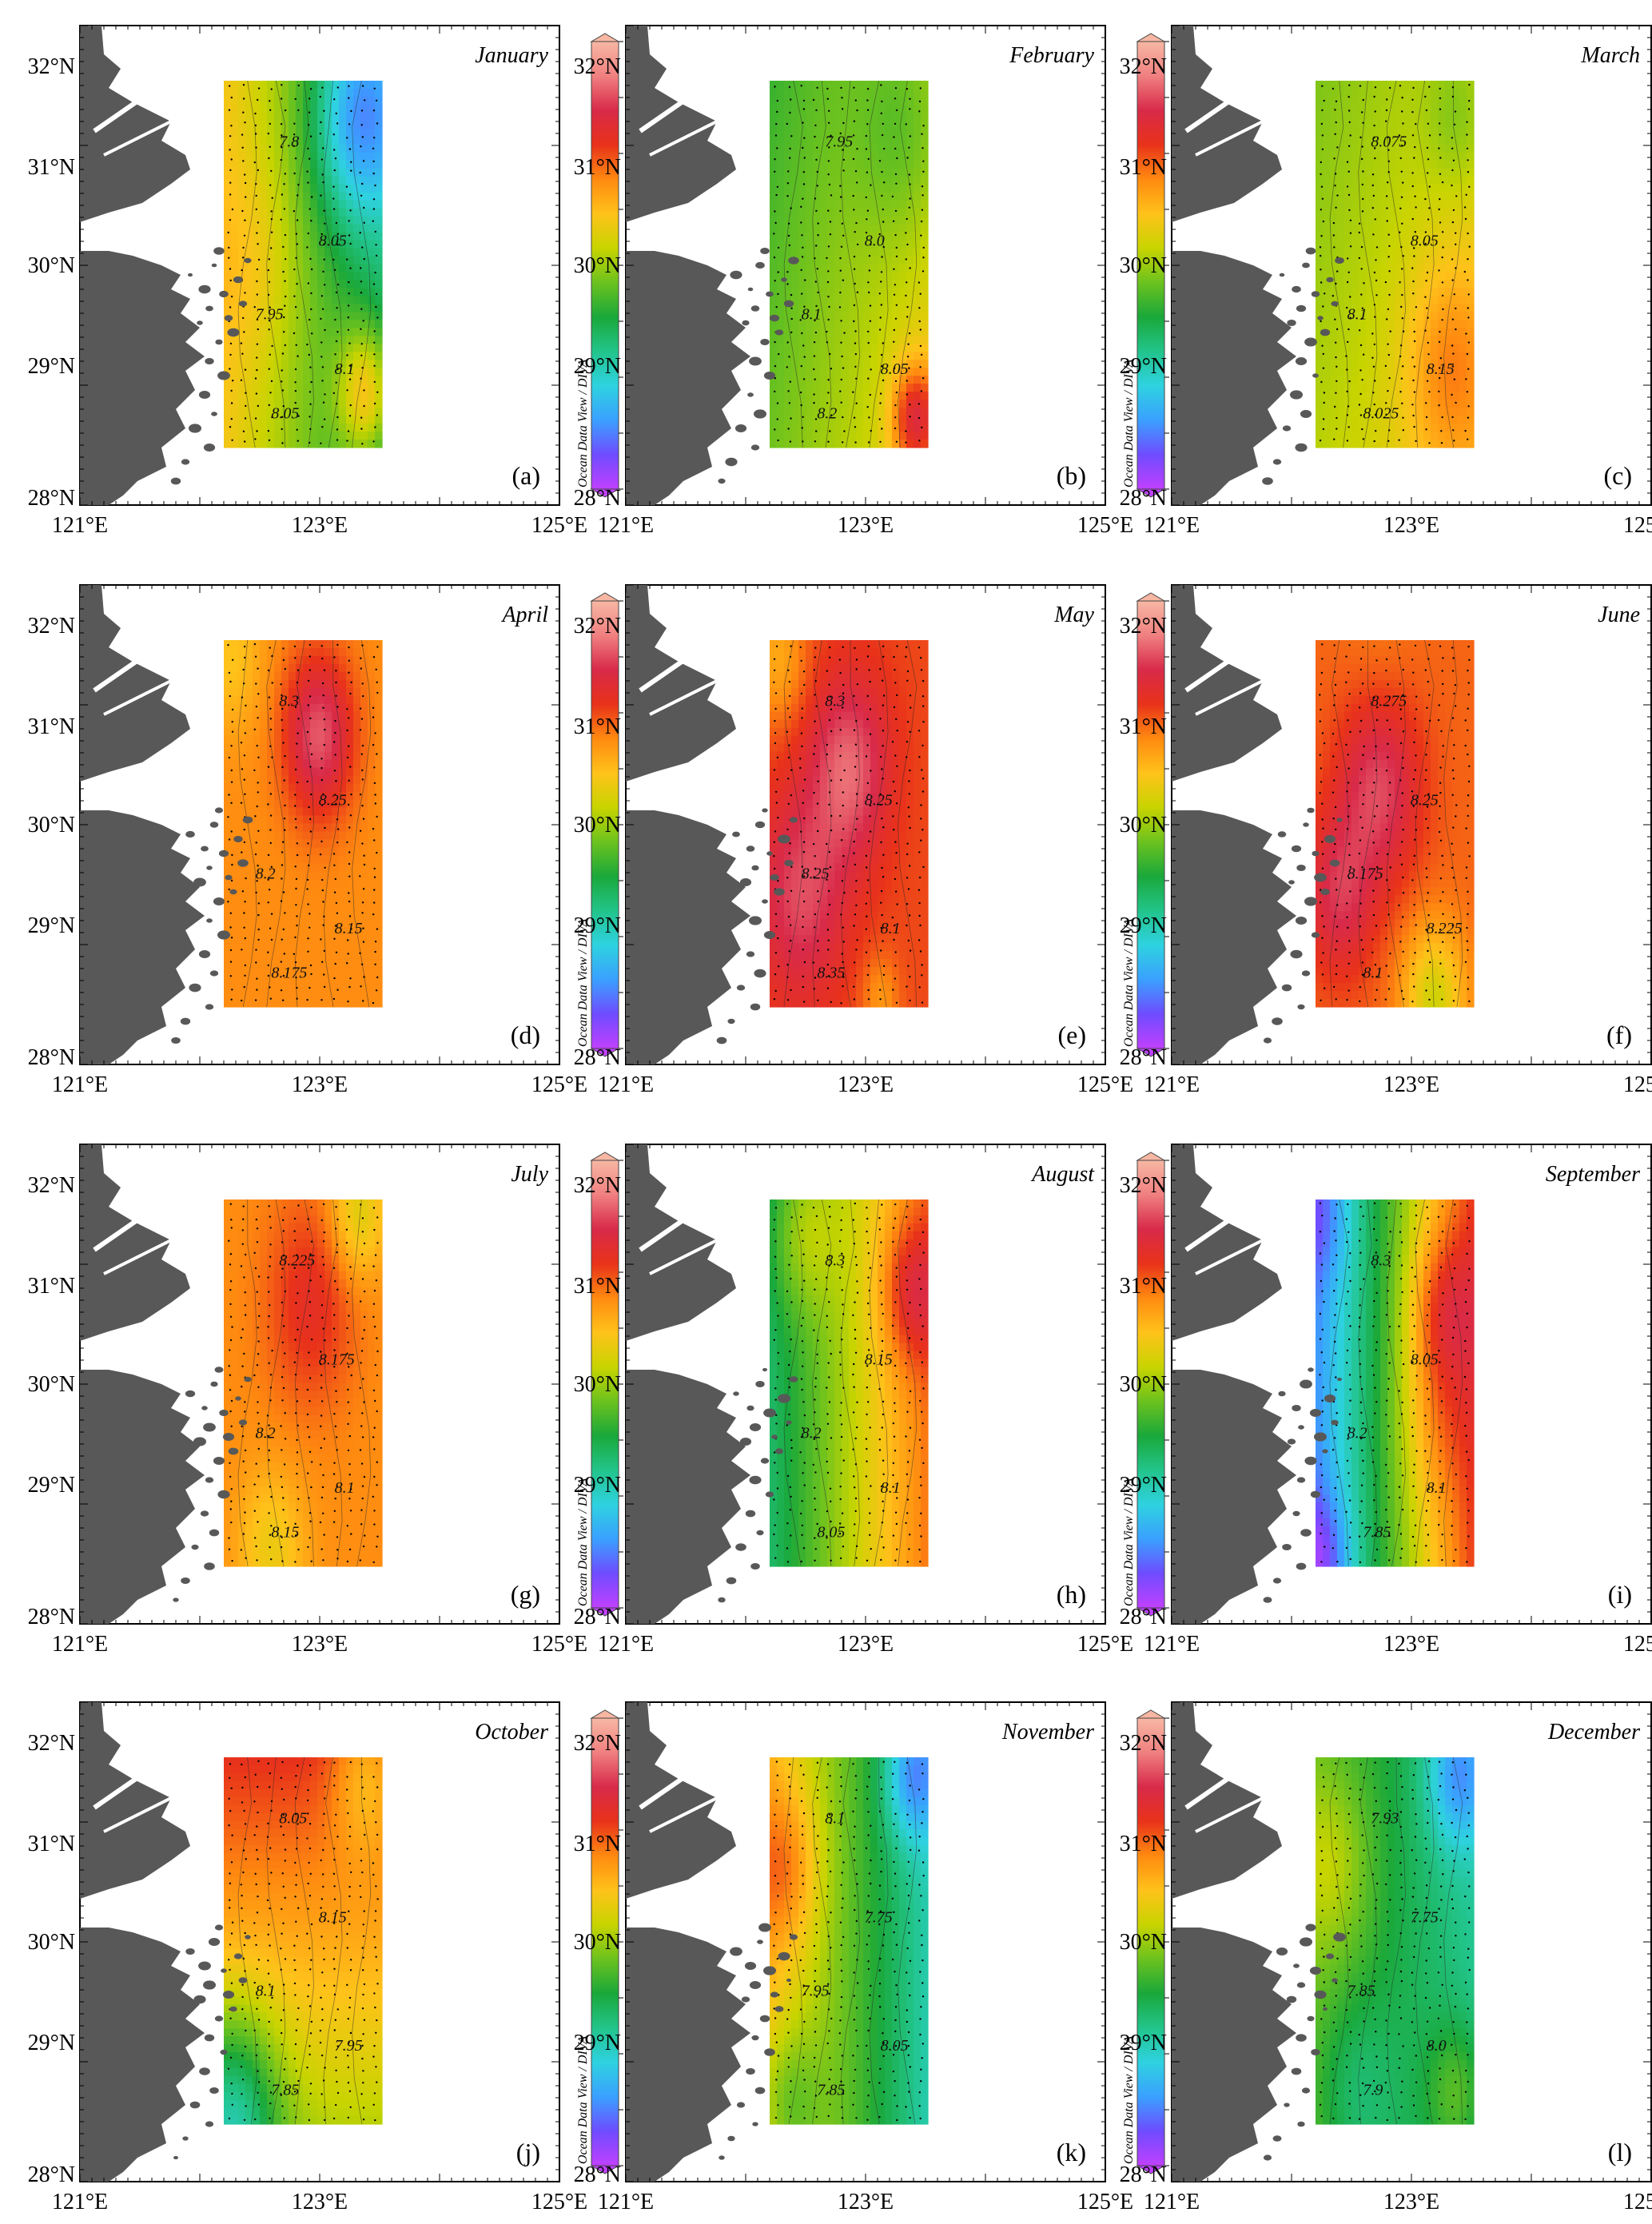  I want to click on panel-letter: (e), so click(1071, 1034).